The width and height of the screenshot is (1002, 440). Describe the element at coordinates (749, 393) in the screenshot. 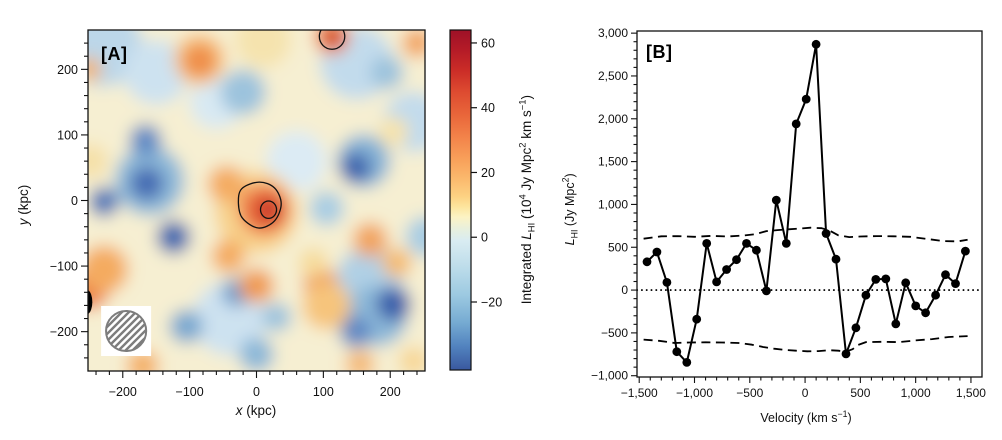

I see `panel-b-x-tick-label: −500` at that location.